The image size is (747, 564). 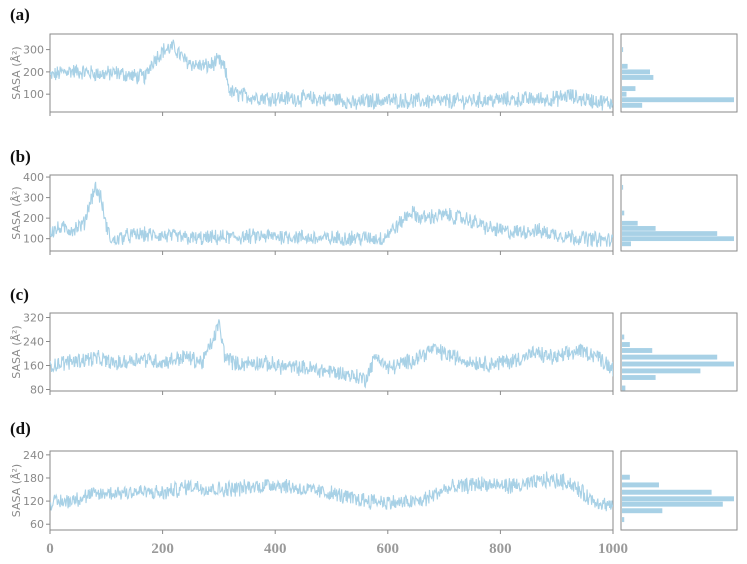 What do you see at coordinates (500, 549) in the screenshot?
I see `x-tick-label: 800` at bounding box center [500, 549].